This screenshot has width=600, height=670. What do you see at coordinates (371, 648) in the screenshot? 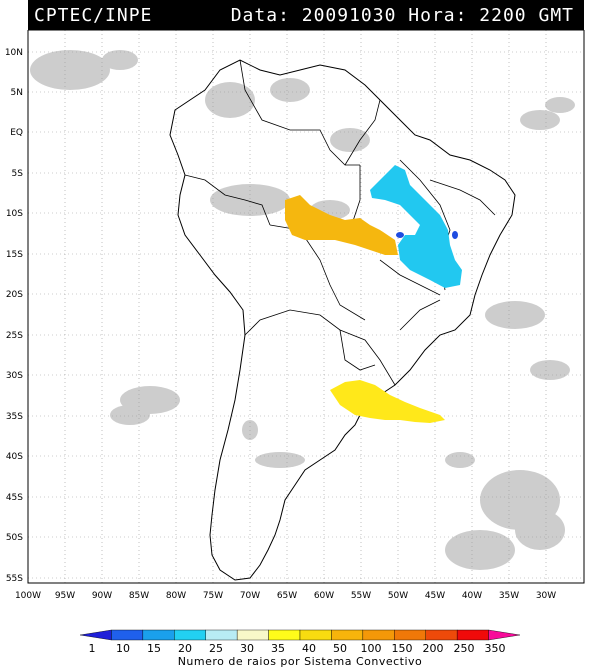
I see `colorbar-tick: 100` at bounding box center [371, 648].